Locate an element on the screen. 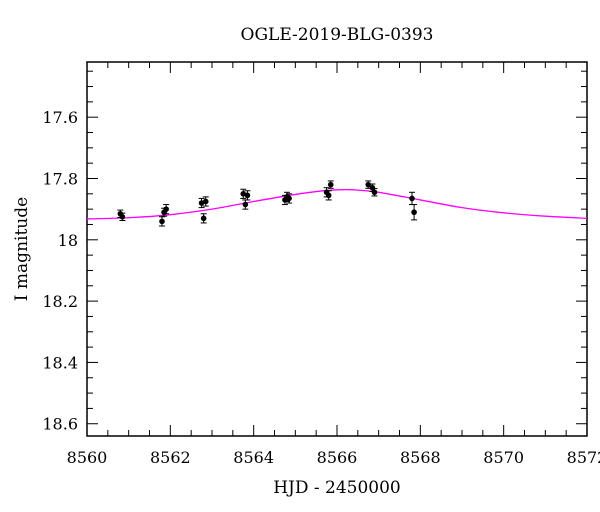  x-tick-label: 8568 is located at coordinates (420, 457).